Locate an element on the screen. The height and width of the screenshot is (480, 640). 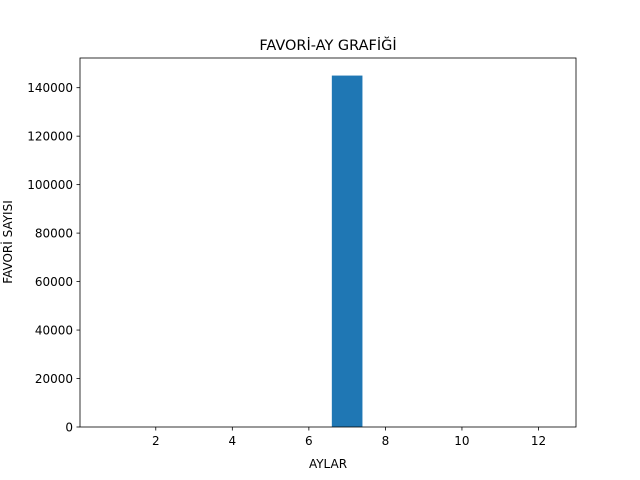
x-tick-label: 10 is located at coordinates (461, 441).